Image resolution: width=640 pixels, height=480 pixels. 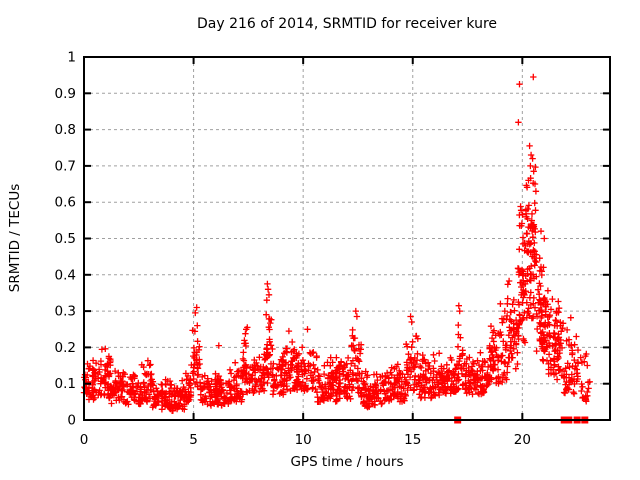 What do you see at coordinates (15, 238) in the screenshot?
I see `y-axis-label: SRMTID / TECUs` at bounding box center [15, 238].